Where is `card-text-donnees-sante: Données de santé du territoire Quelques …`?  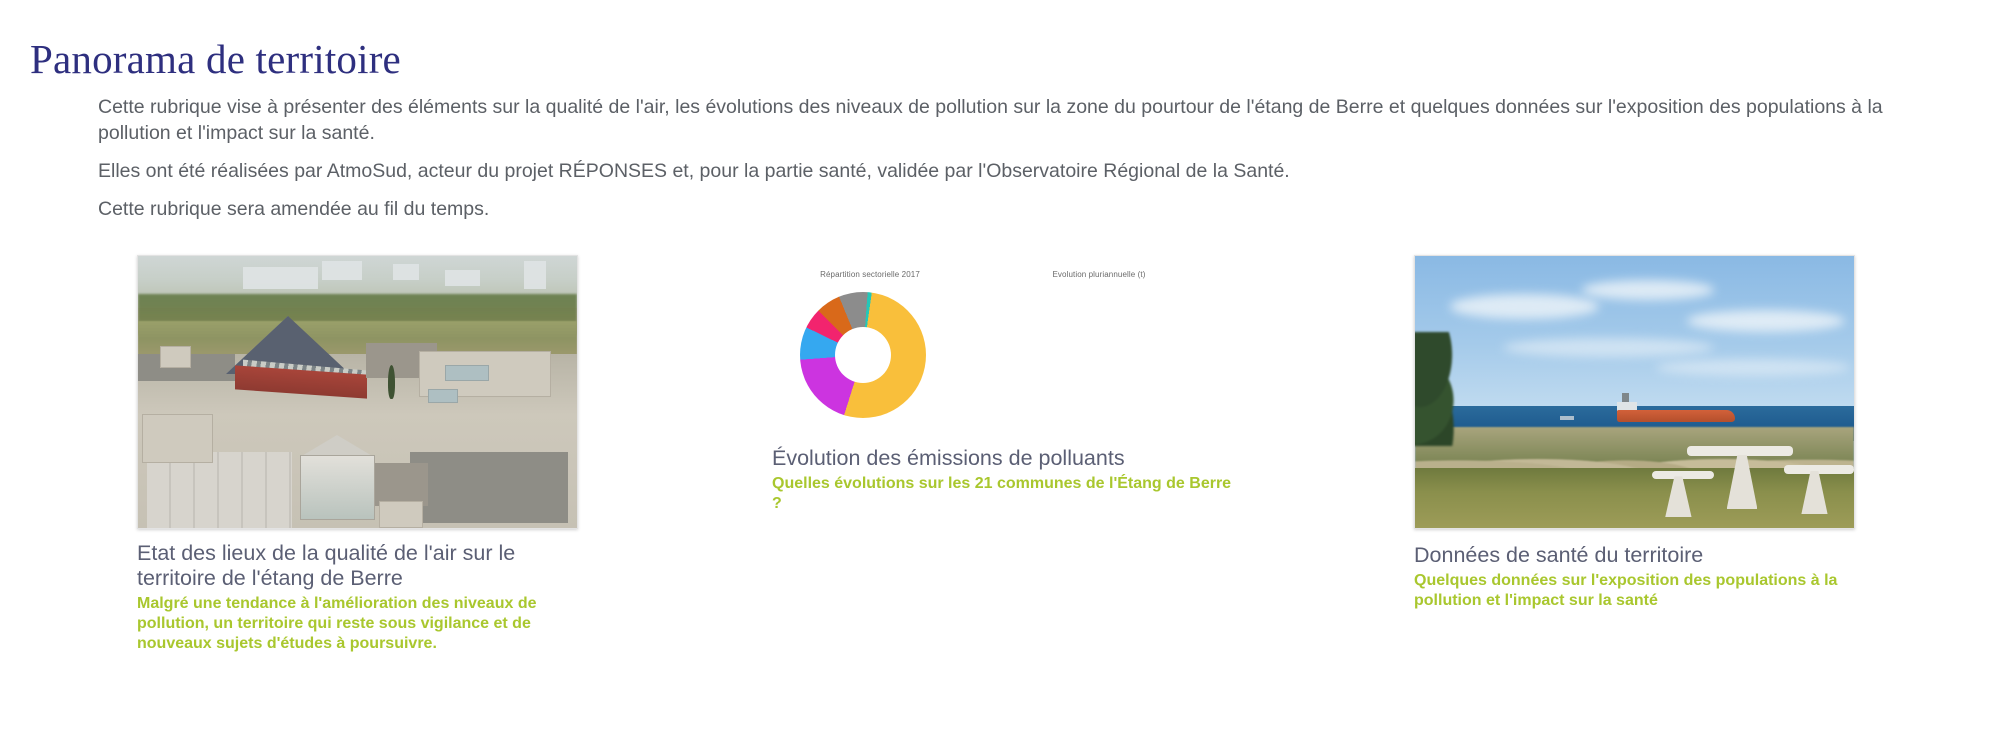
card-text-donnees-sante: Données de santé du territoire Quelques … is located at coordinates (1639, 570).